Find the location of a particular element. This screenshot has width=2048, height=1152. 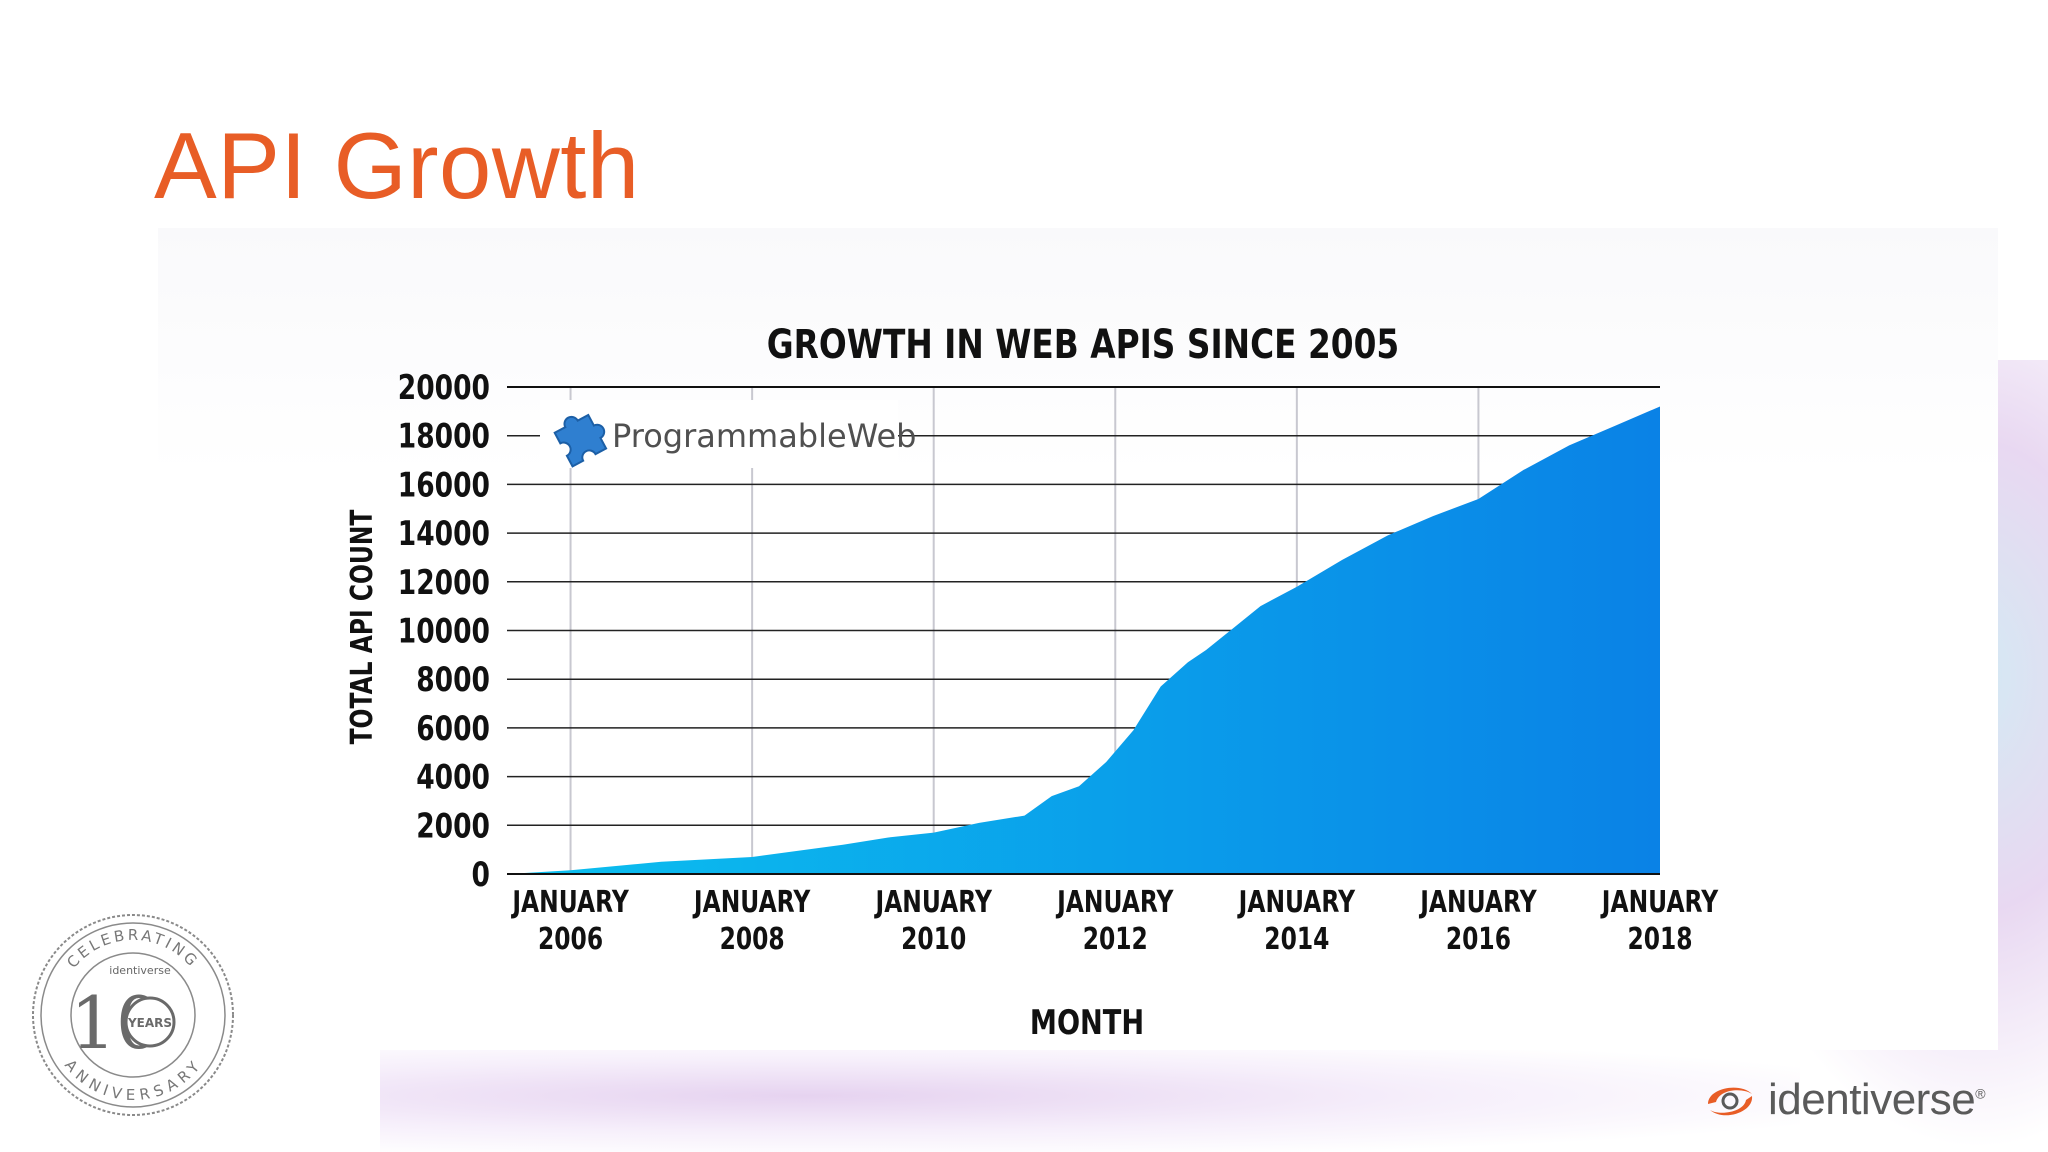

y-tick-label: 18000 is located at coordinates (444, 437).